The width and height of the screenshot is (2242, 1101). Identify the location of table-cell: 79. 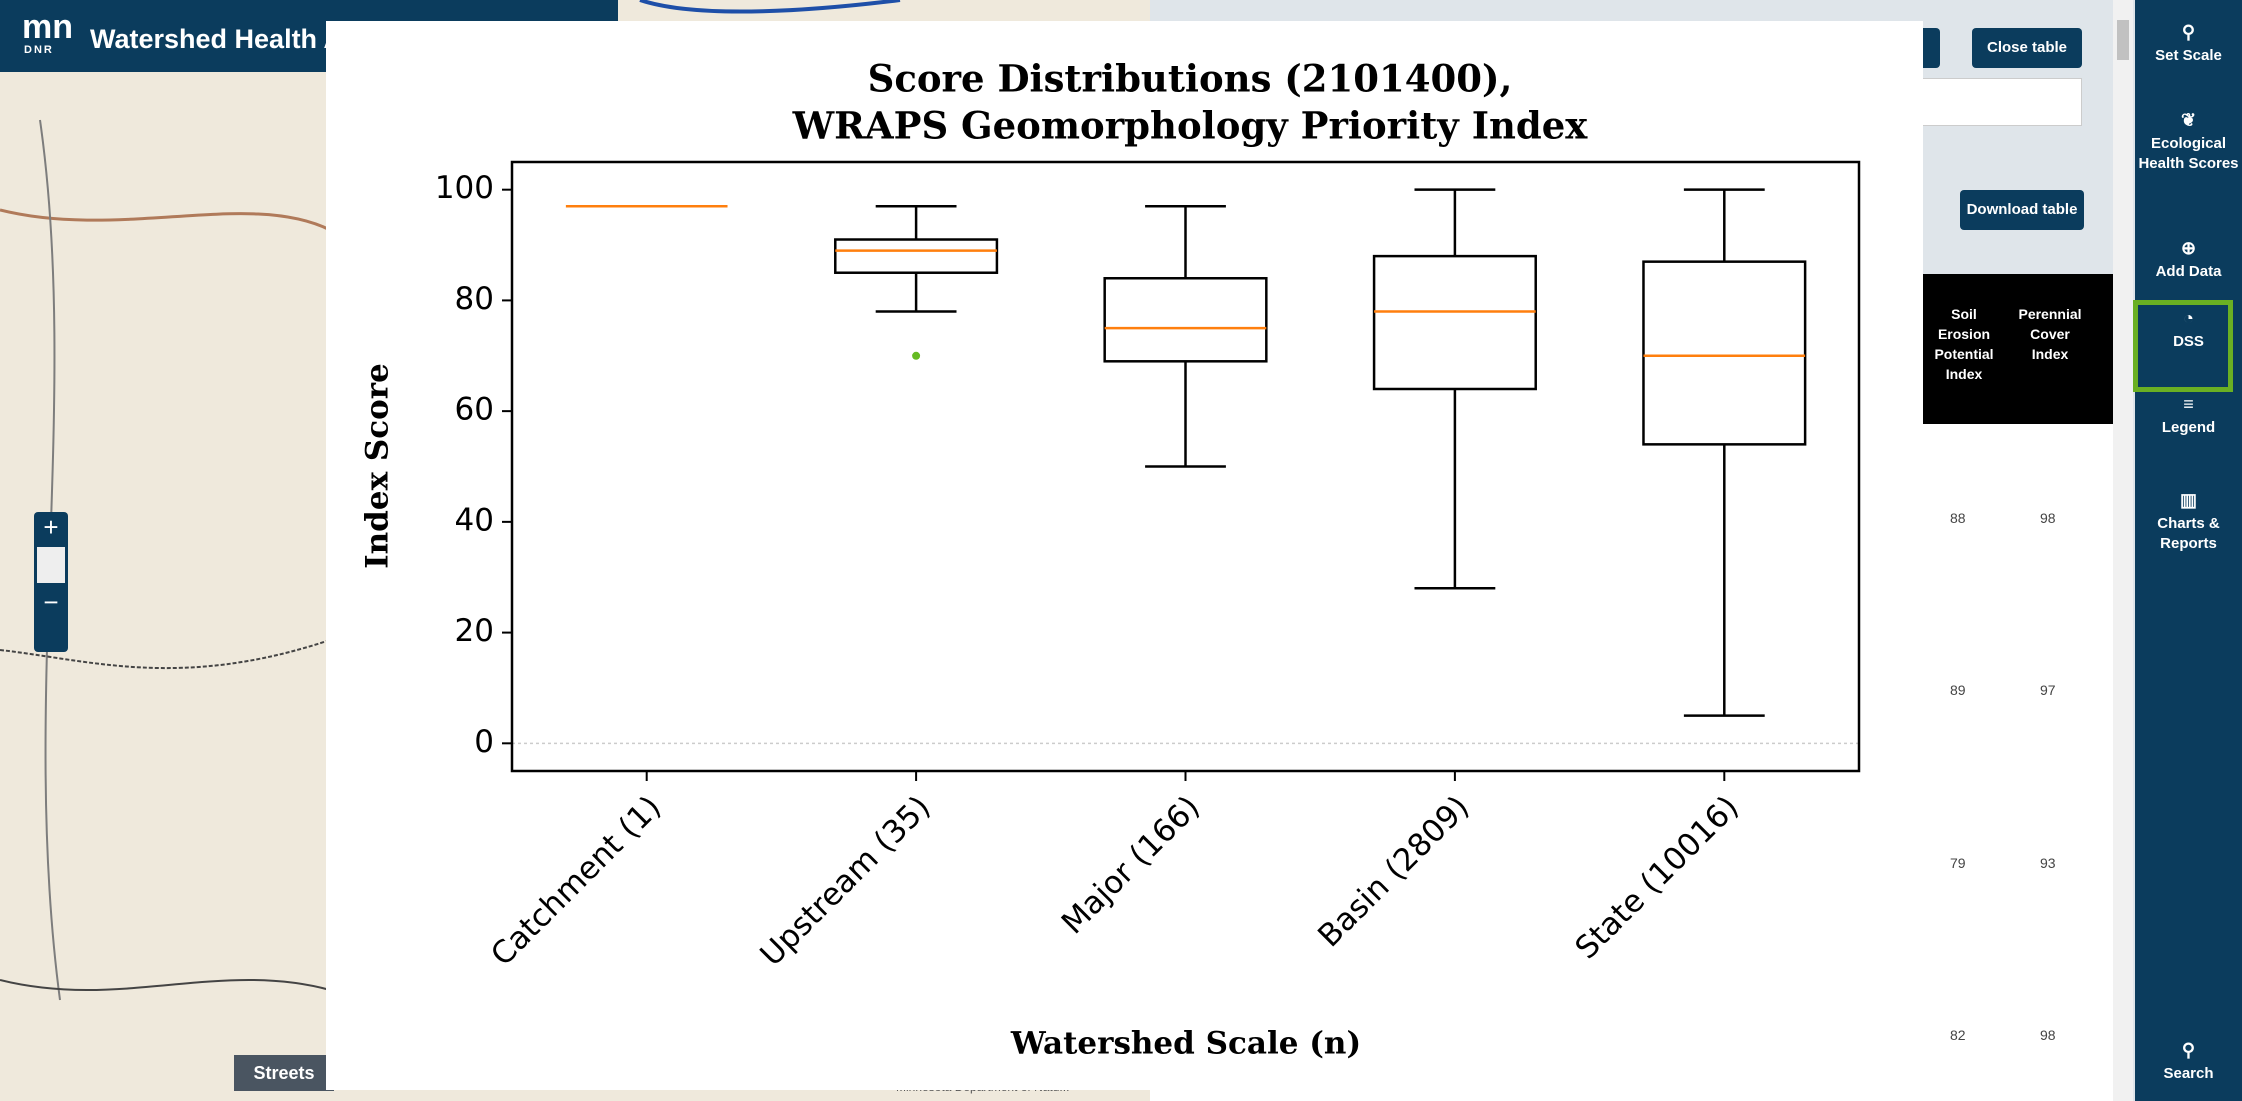
(1958, 863).